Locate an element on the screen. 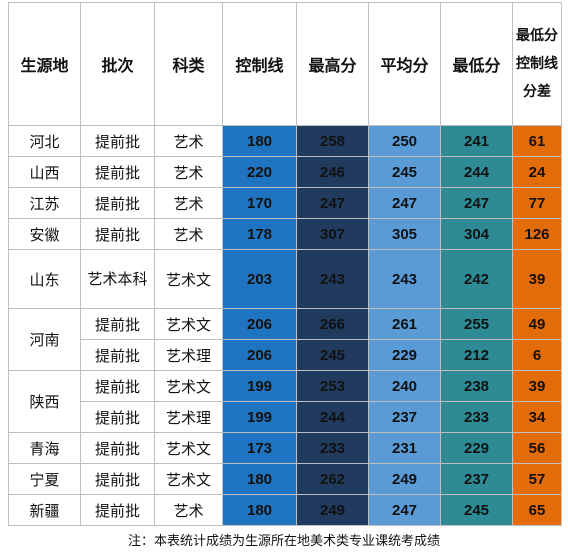 This screenshot has width=568, height=555. avg-score-cell: 261 is located at coordinates (404, 324).